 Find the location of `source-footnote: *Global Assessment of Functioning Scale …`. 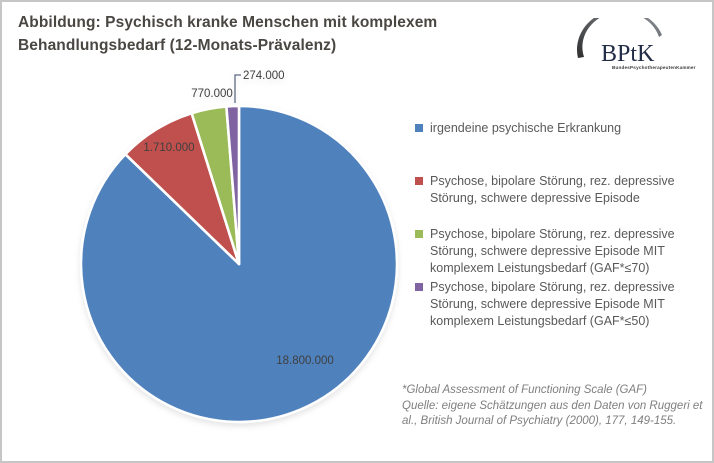

source-footnote: *Global Assessment of Functioning Scale … is located at coordinates (552, 405).